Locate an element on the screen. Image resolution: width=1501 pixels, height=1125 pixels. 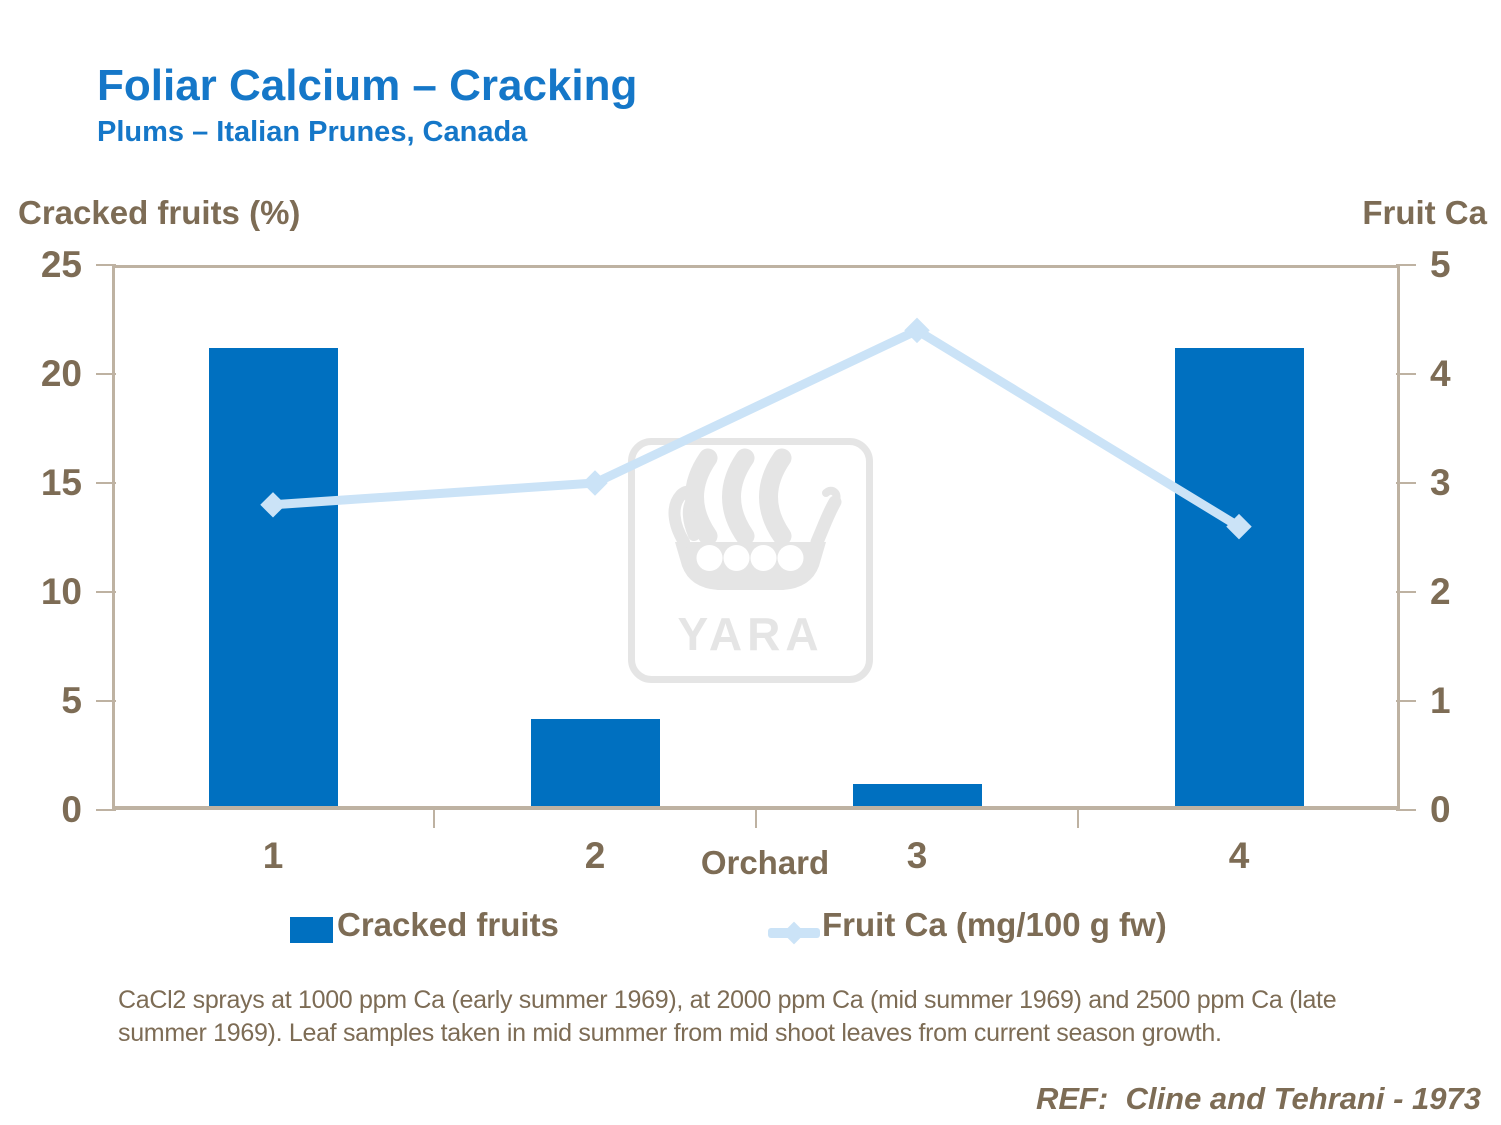
left-axis-tick-label: 10 is located at coordinates (61, 591).